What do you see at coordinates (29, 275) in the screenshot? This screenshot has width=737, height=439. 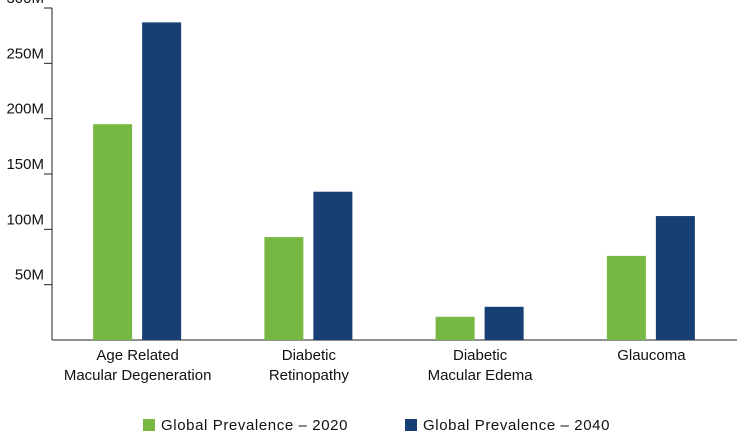 I see `y-tick-label: 50M` at bounding box center [29, 275].